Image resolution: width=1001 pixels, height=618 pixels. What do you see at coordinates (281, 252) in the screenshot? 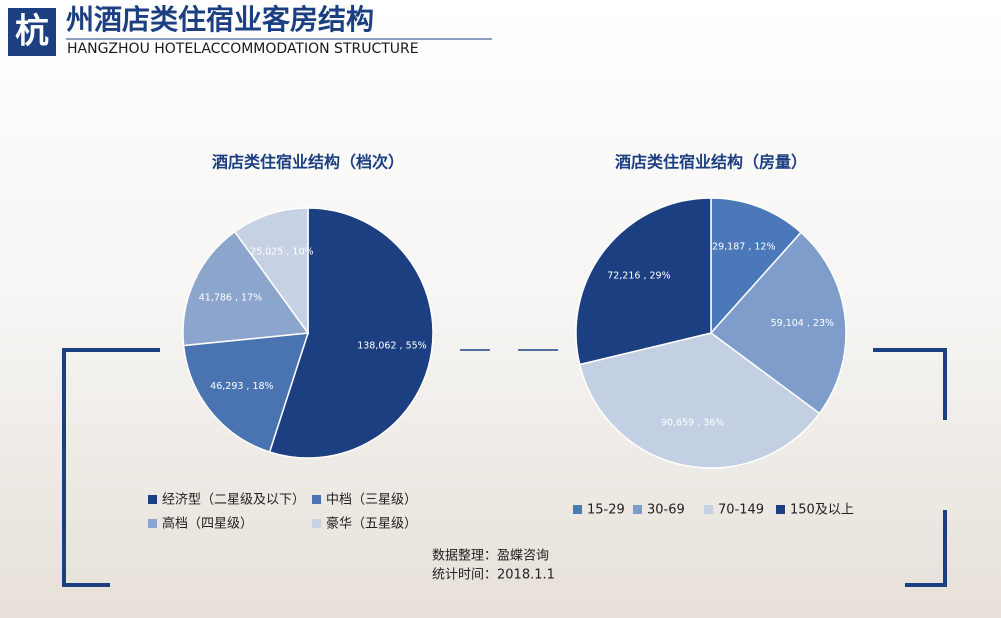
I see `slice-label: 25,025 , 10%` at bounding box center [281, 252].